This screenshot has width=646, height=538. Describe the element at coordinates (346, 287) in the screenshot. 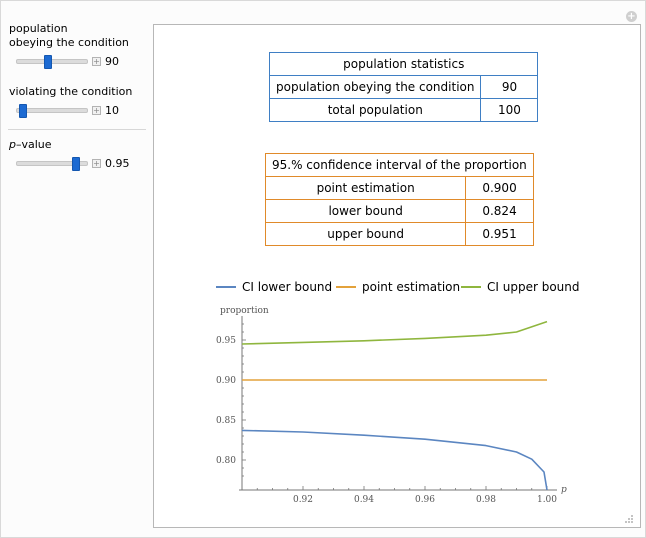

I see `legend-swatch-point` at that location.